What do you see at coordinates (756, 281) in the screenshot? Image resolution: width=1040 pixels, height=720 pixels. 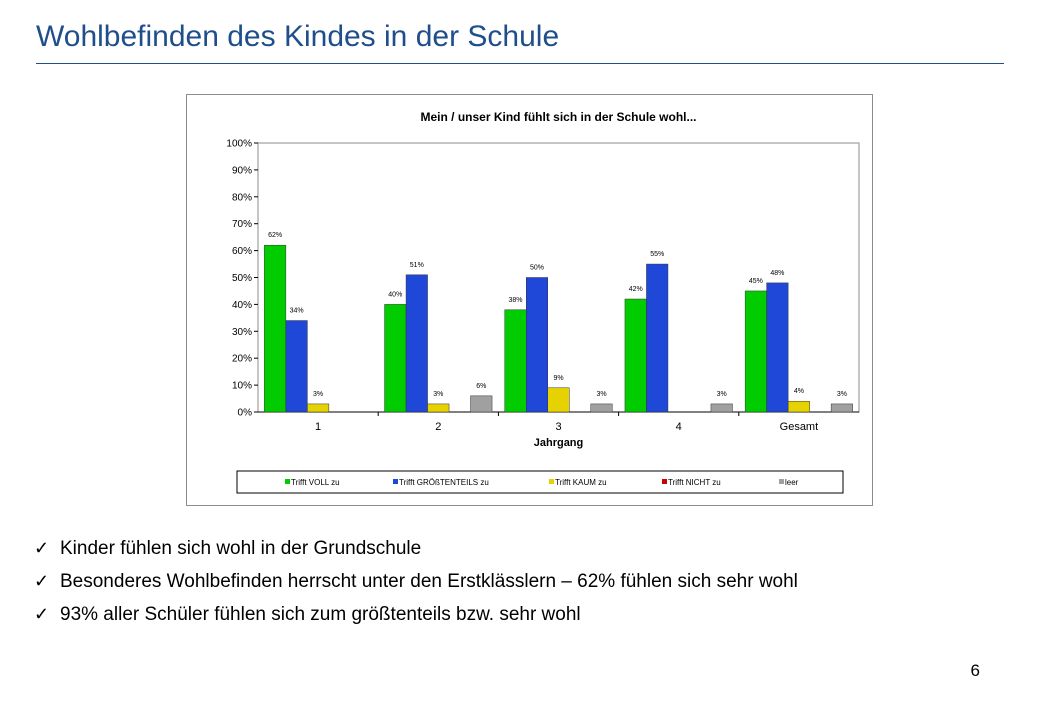 I see `data-label: 45%` at bounding box center [756, 281].